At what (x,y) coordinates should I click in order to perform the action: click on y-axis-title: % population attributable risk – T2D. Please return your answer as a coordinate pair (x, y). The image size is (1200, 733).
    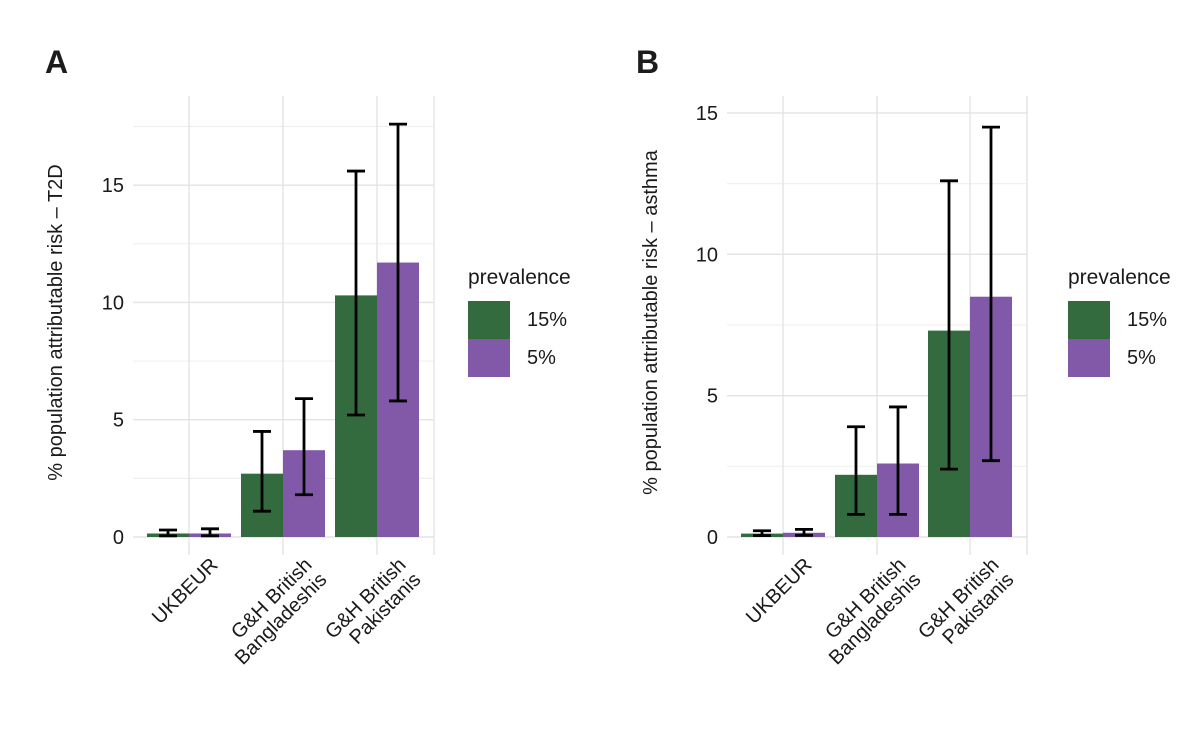
    Looking at the image, I should click on (56, 322).